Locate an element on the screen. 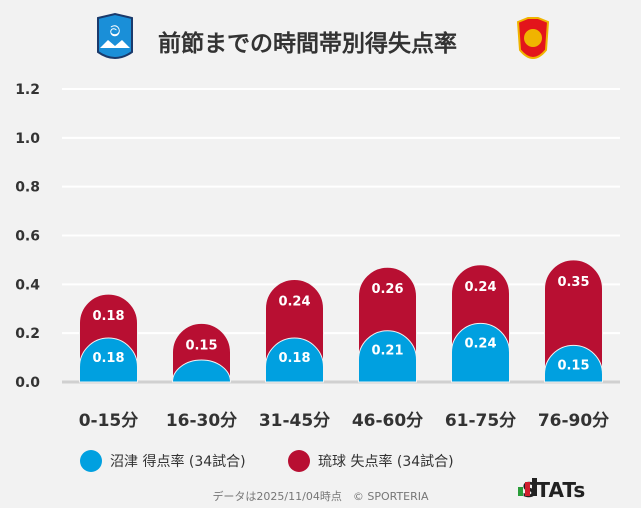  home-team-logo: ට is located at coordinates (323, 35).